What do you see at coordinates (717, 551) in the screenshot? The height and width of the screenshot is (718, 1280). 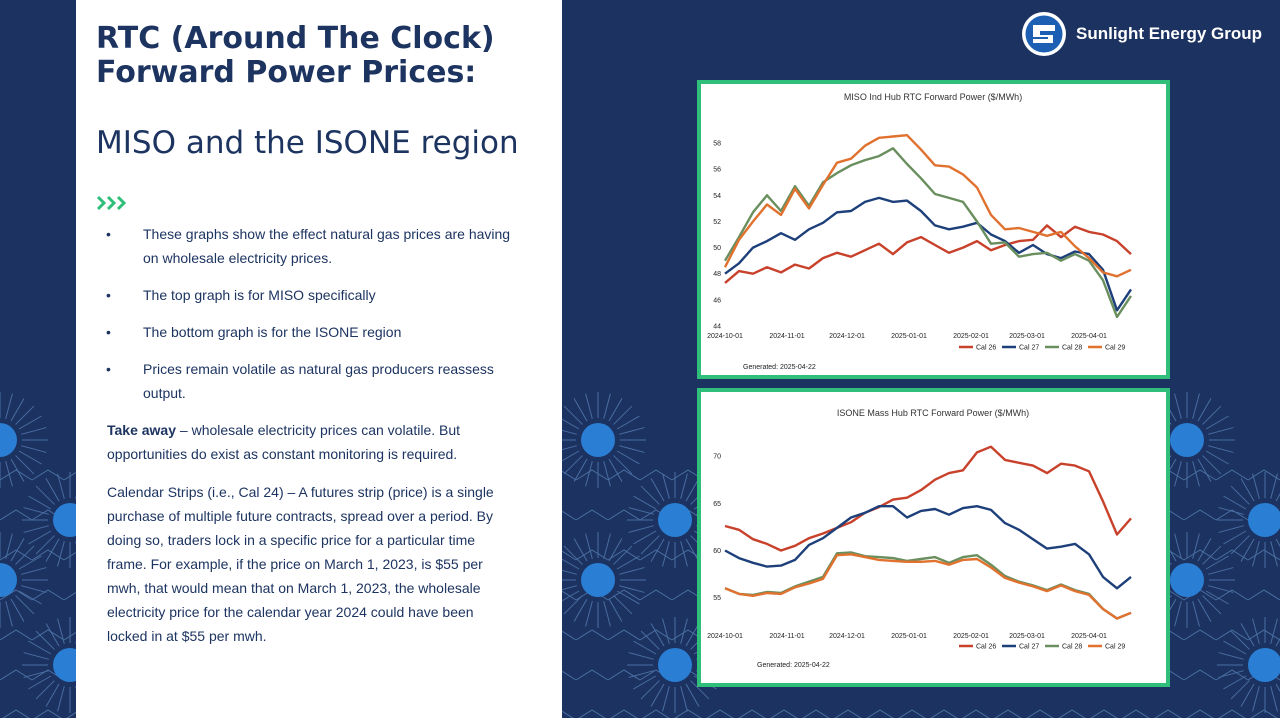 I see `y-tick-label: 60` at bounding box center [717, 551].